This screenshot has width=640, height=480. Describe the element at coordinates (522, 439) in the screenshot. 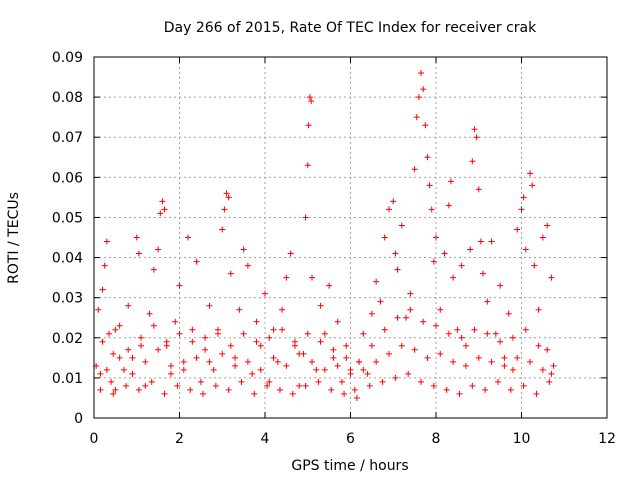

I see `x-tick-label: 10` at that location.